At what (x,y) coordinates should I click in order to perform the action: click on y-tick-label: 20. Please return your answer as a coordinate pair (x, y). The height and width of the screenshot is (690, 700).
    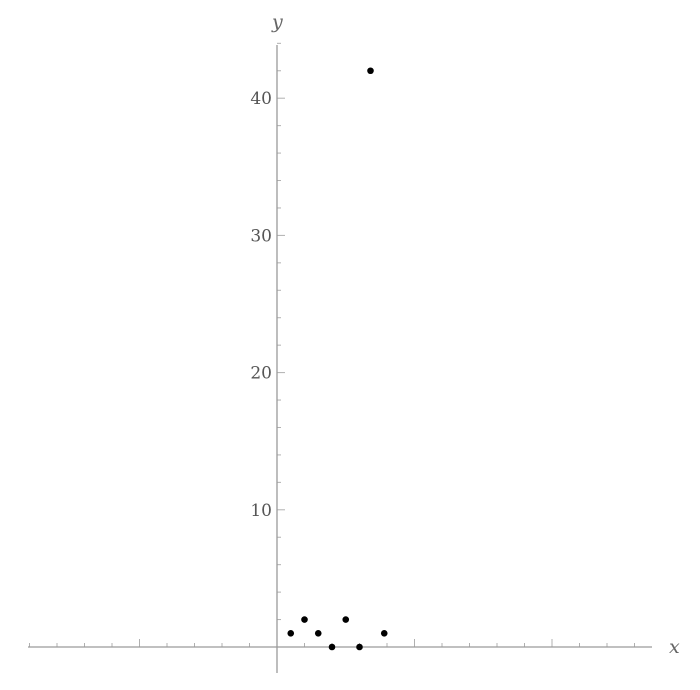
    Looking at the image, I should click on (261, 374).